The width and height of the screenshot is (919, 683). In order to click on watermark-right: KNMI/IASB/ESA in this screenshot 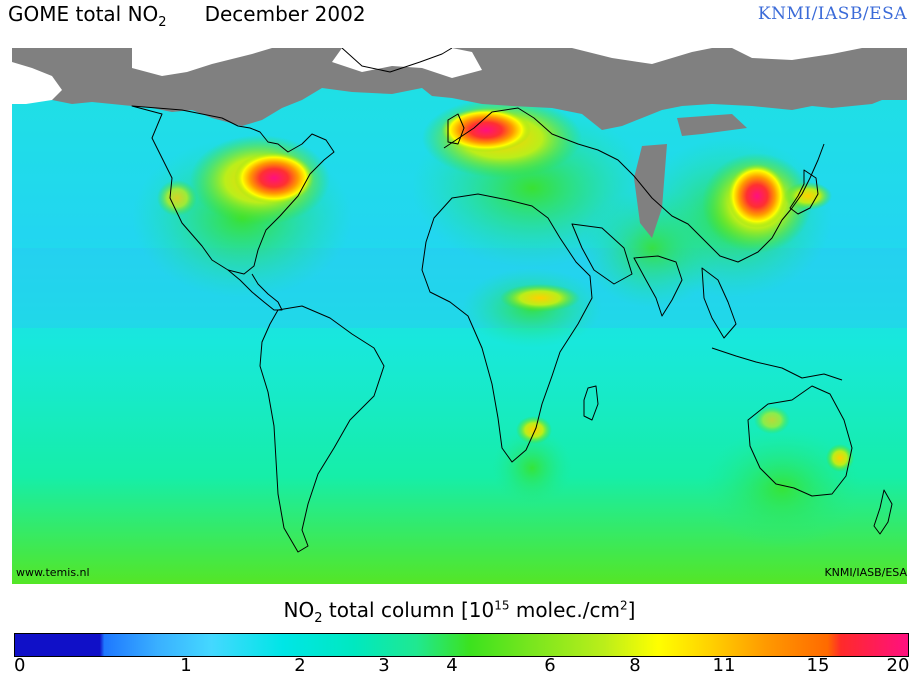, I will do `click(865, 572)`.